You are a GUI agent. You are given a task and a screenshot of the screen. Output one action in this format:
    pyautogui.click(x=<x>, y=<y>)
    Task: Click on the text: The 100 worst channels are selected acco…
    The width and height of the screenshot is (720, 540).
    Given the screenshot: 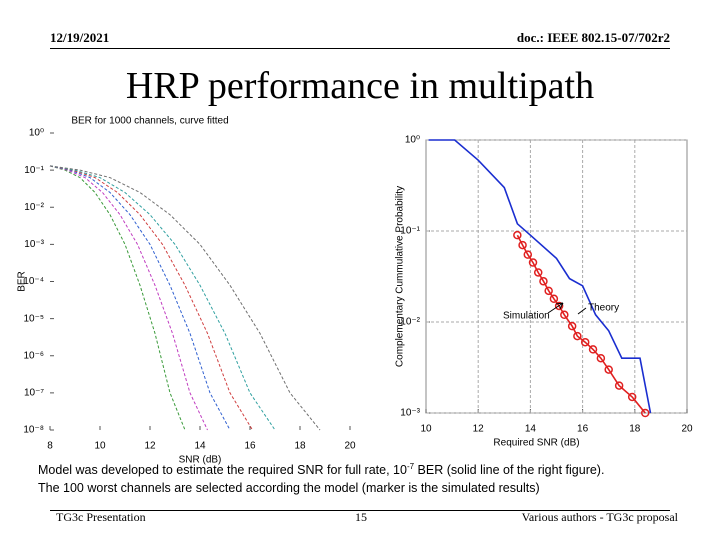 What is the action you would take?
    pyautogui.click(x=289, y=488)
    